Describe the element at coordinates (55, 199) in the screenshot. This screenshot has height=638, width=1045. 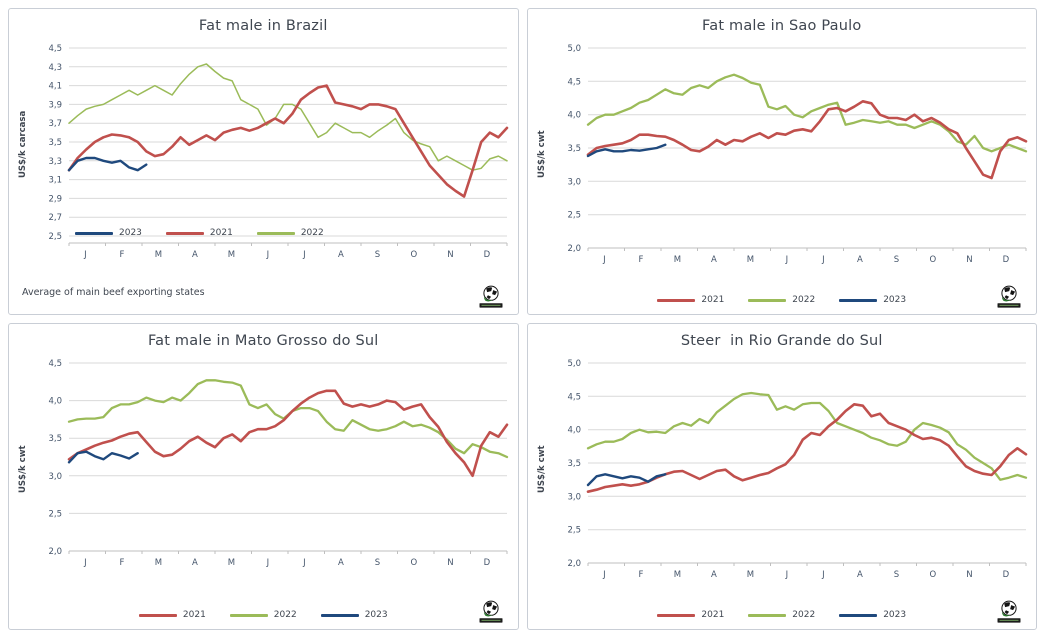
I see `y-tick-label: 2,9` at that location.